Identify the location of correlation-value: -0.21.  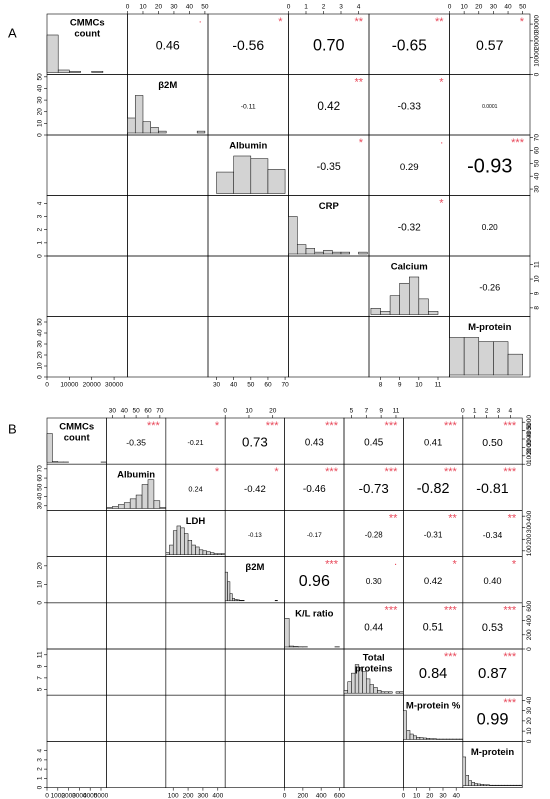
(196, 443).